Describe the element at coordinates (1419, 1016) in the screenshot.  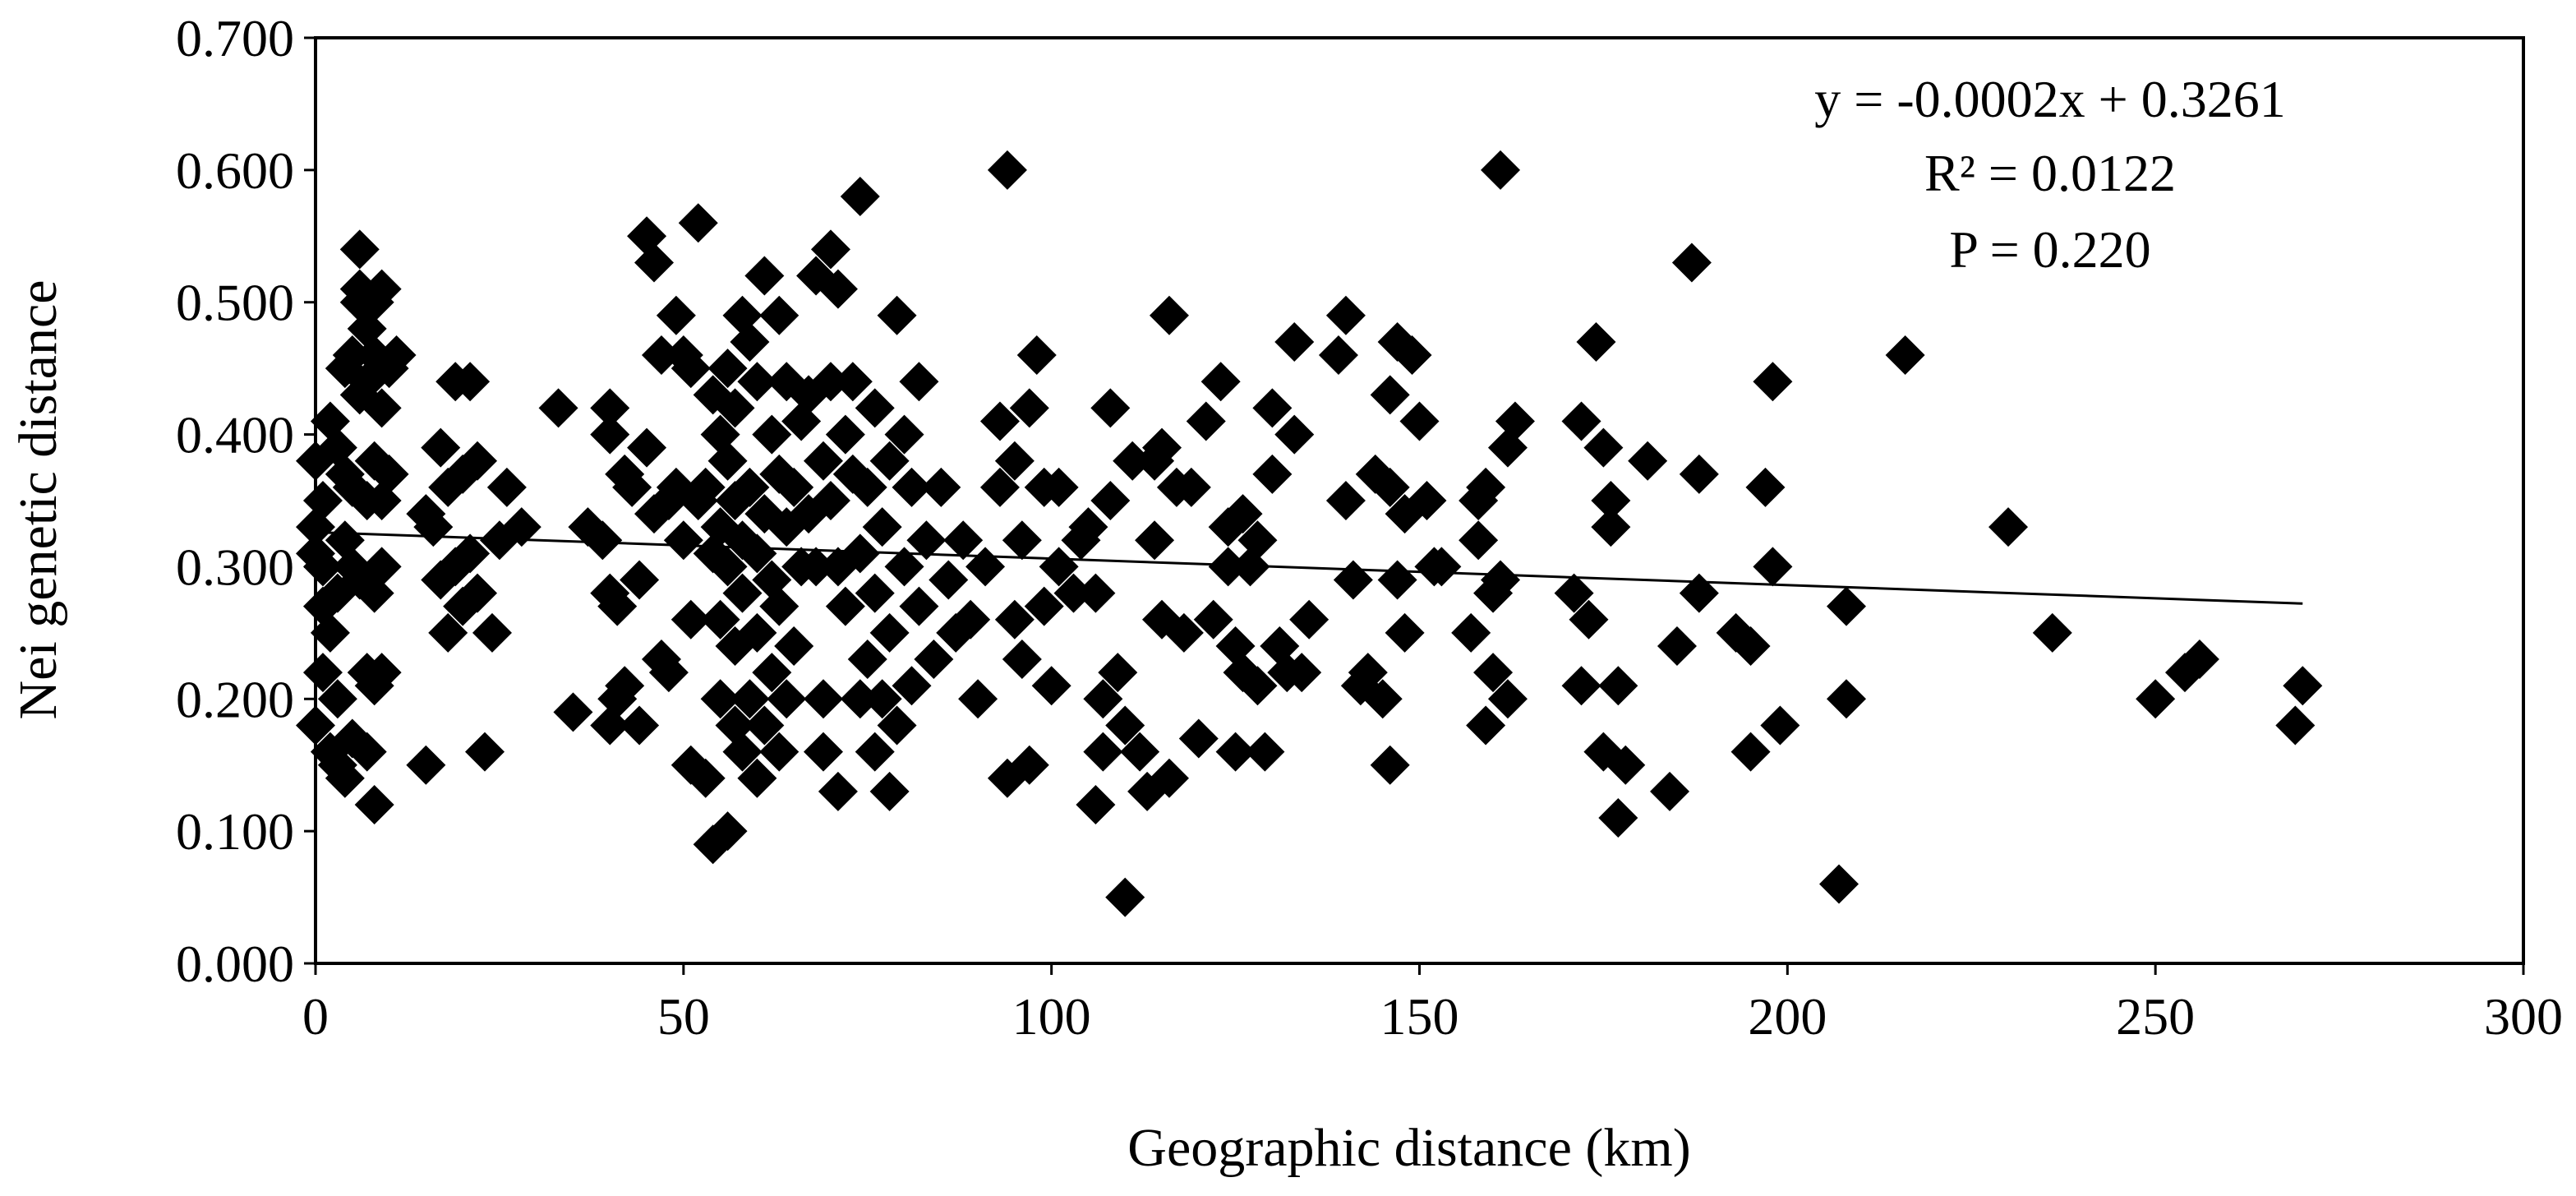
I see `x-tick-label: 150` at that location.